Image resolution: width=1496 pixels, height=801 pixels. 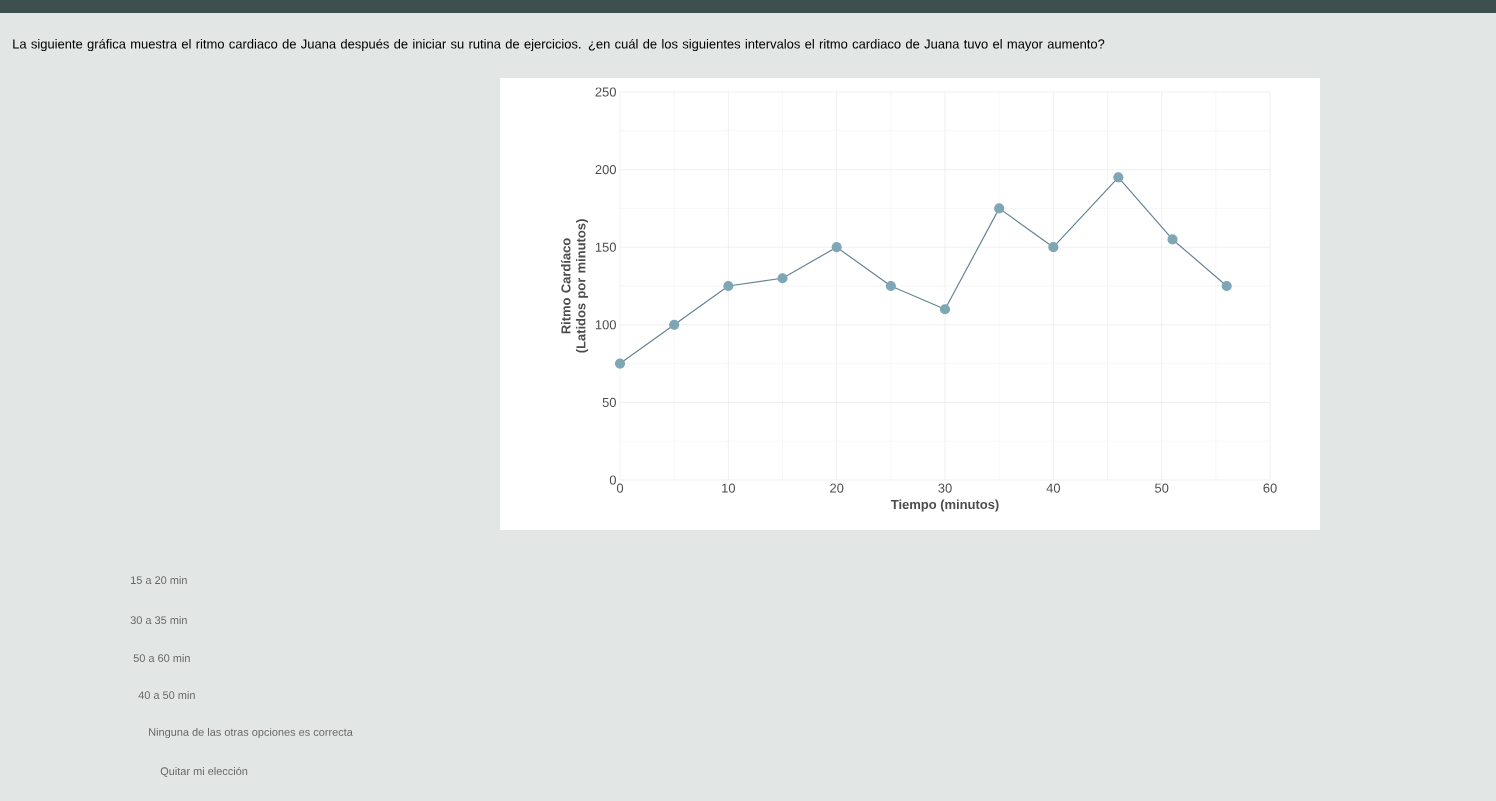 I want to click on x-tick-label: 30, so click(x=945, y=488).